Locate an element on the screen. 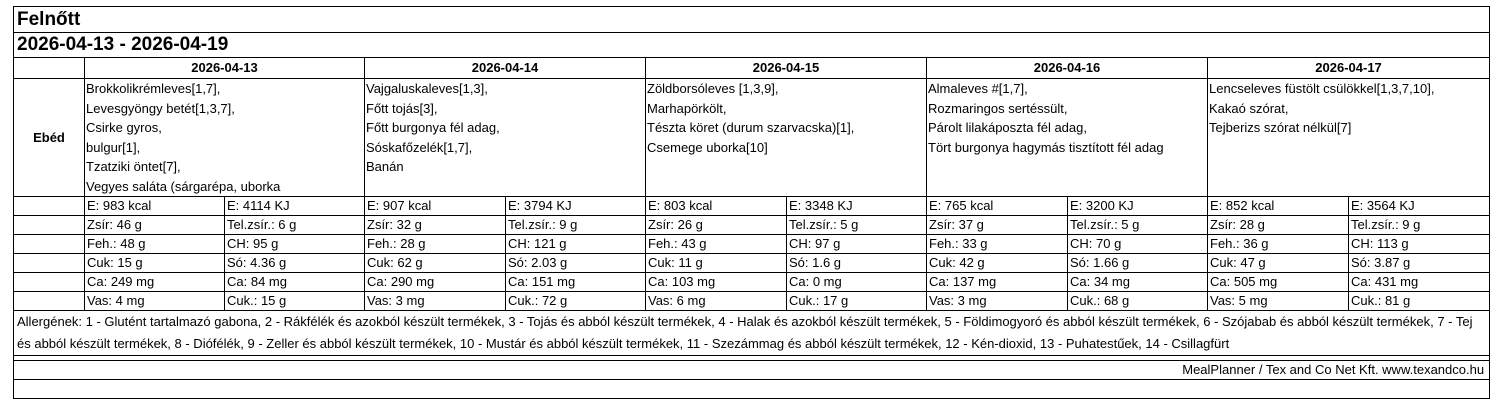  nutrition-value: Feh.: 28 g is located at coordinates (435, 244).